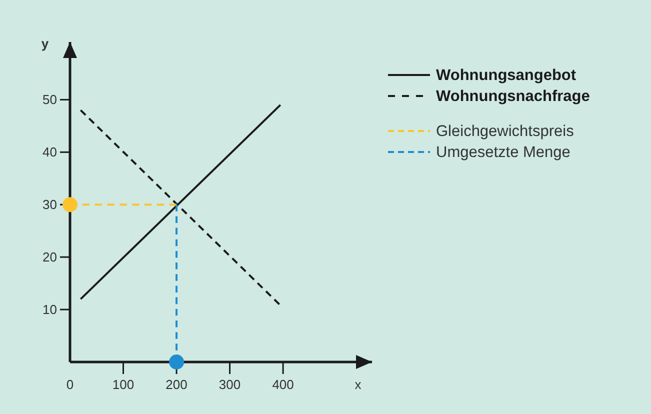  What do you see at coordinates (123, 384) in the screenshot?
I see `x-tick-label: 100` at bounding box center [123, 384].